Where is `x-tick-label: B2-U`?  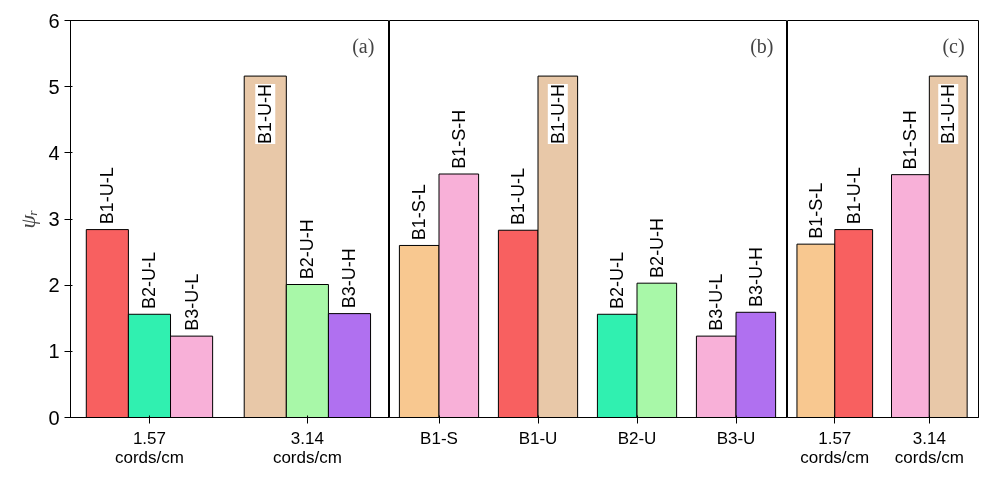
x-tick-label: B2-U is located at coordinates (637, 438).